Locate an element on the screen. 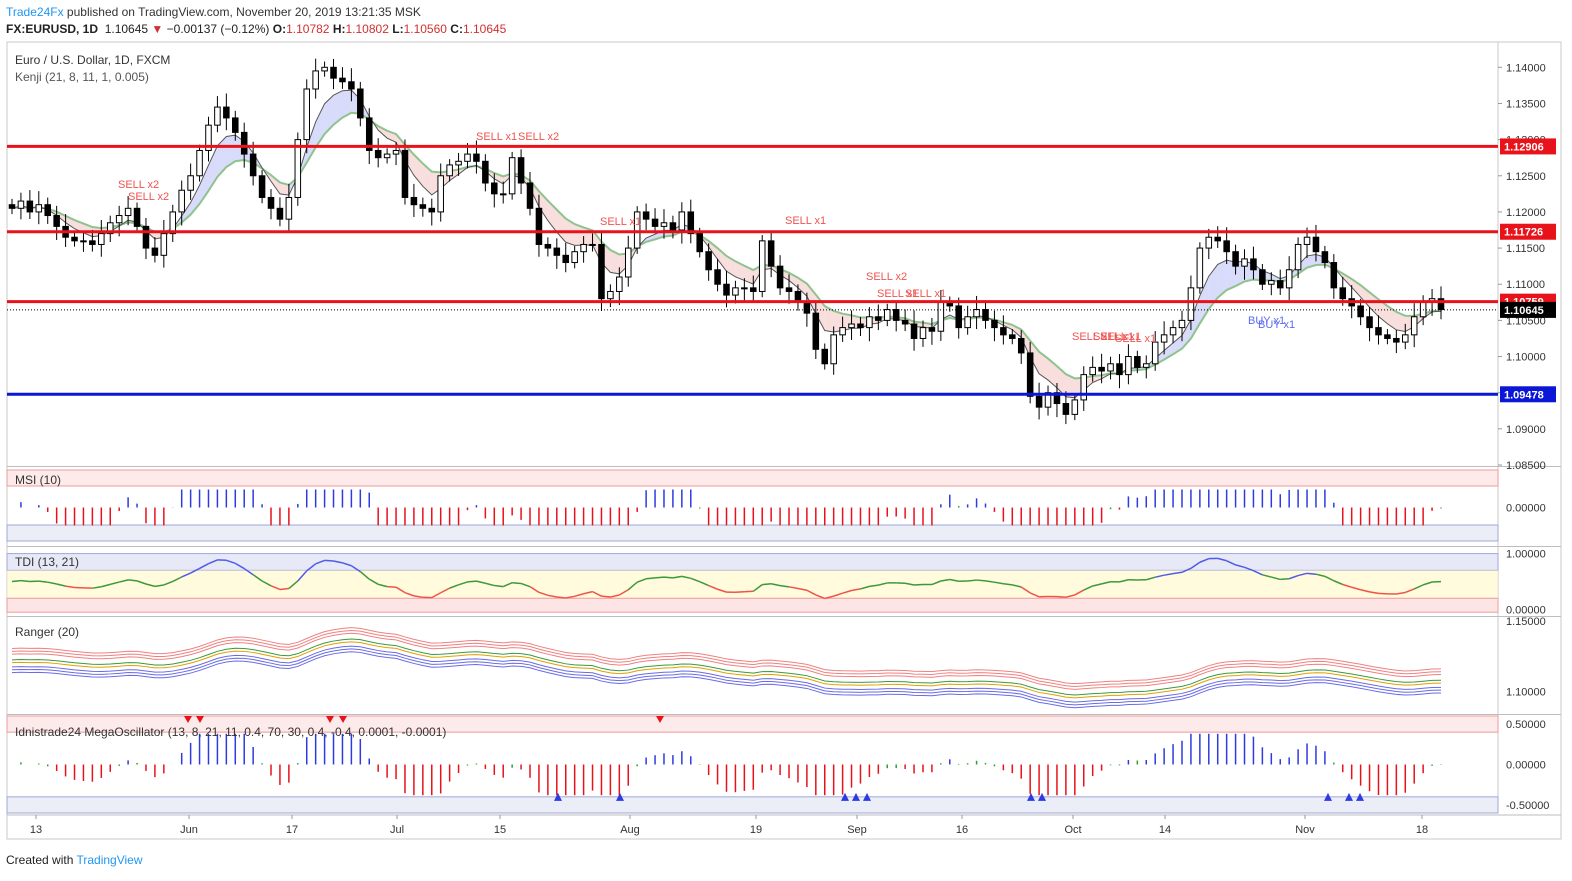 The width and height of the screenshot is (1572, 881). author-link: Trade24Fx is located at coordinates (35, 12).